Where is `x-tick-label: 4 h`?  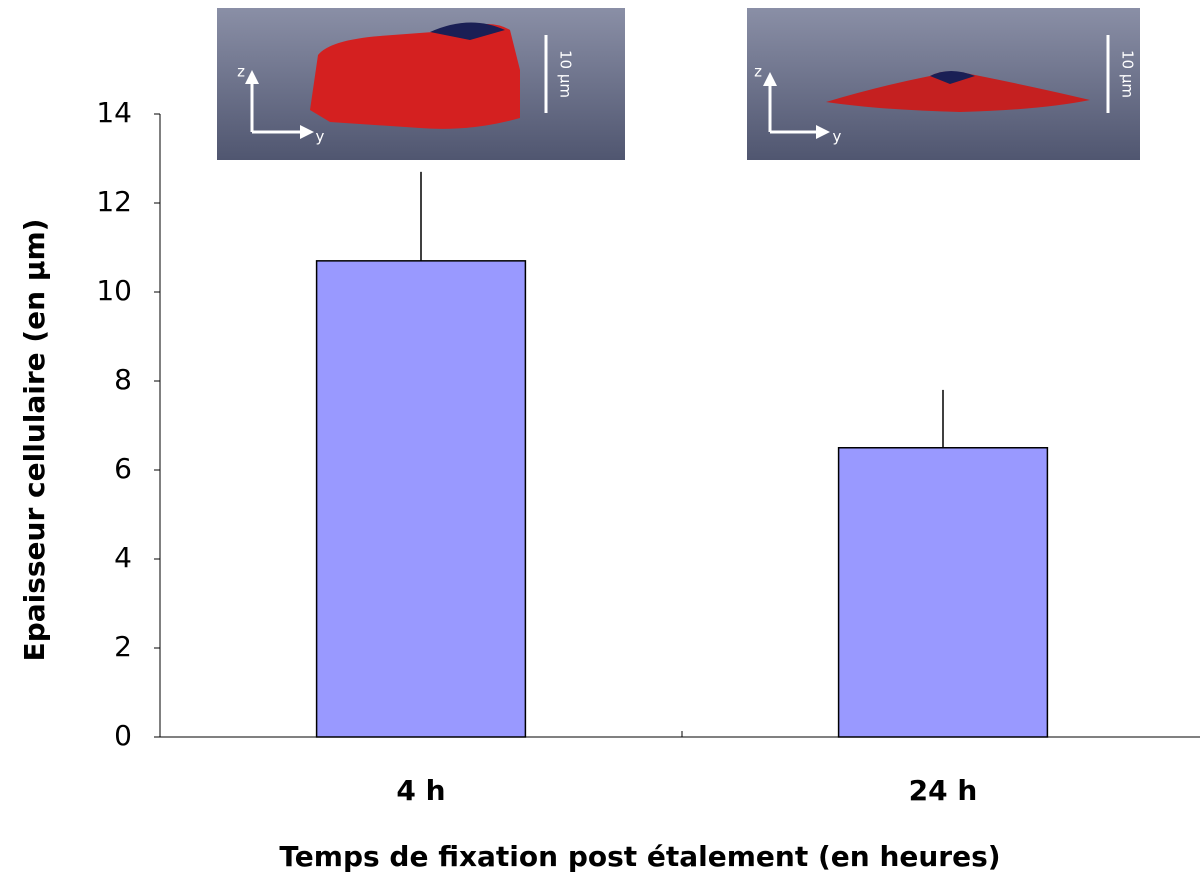
x-tick-label: 4 h is located at coordinates (420, 790).